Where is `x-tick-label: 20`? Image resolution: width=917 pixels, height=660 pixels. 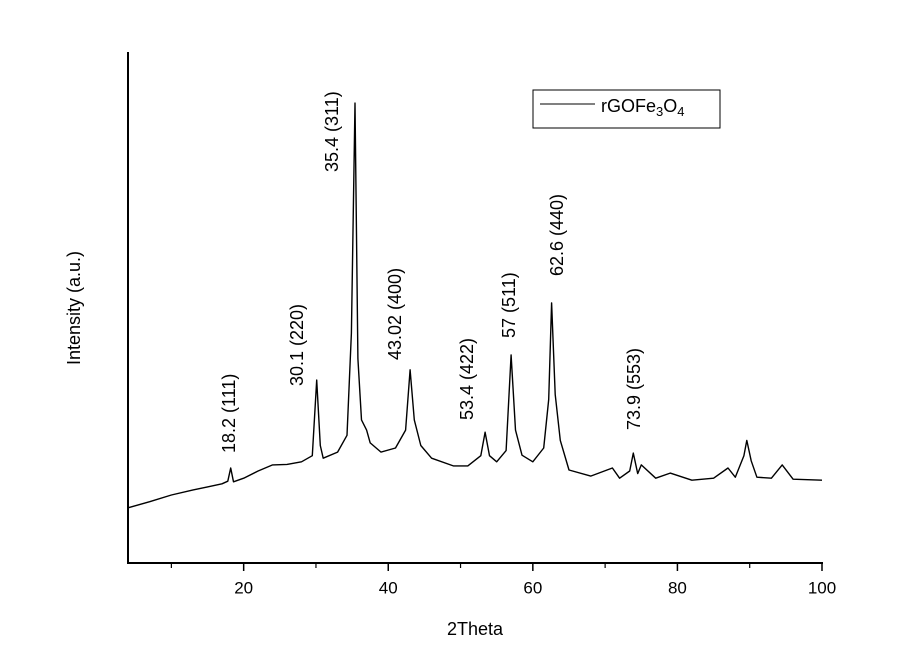
x-tick-label: 20 is located at coordinates (243, 587).